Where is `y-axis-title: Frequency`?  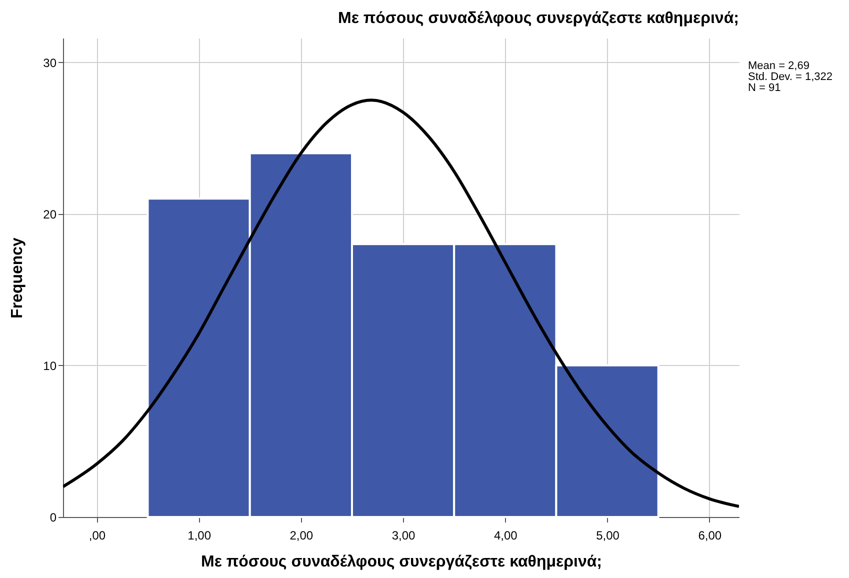 y-axis-title: Frequency is located at coordinates (17, 277).